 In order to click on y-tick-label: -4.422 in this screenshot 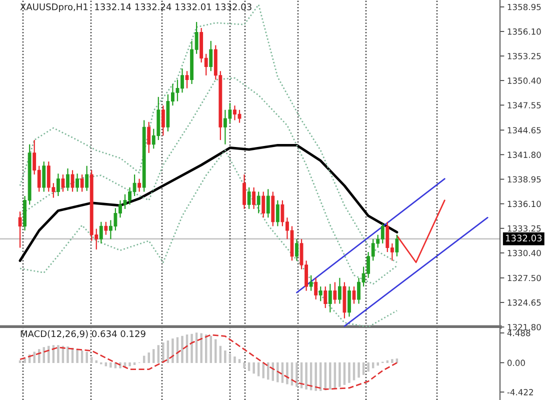, I will do `click(520, 392)`.